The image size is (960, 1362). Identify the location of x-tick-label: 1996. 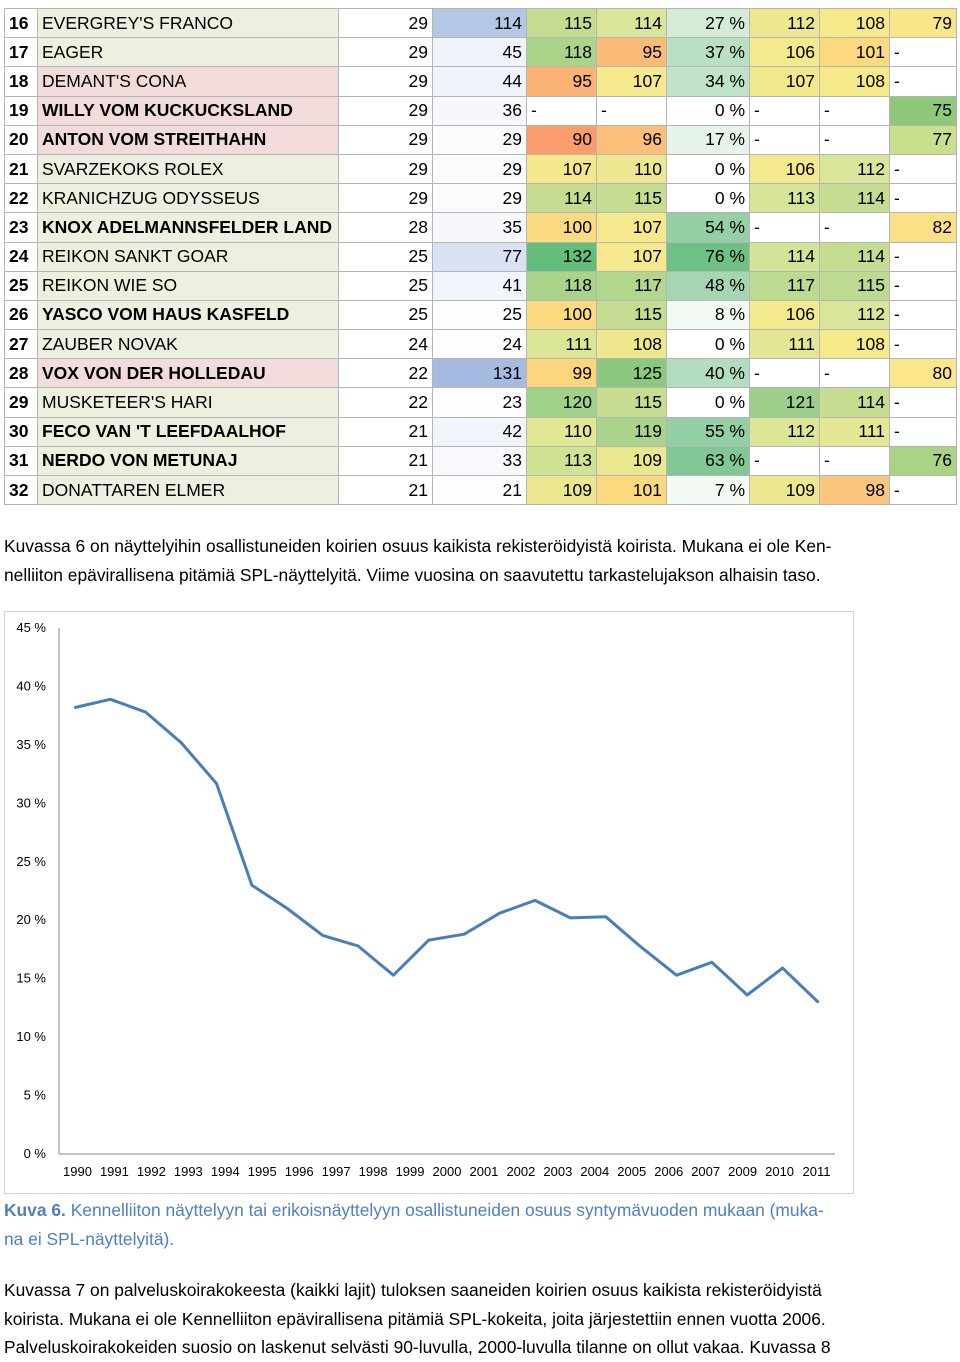
(299, 1171).